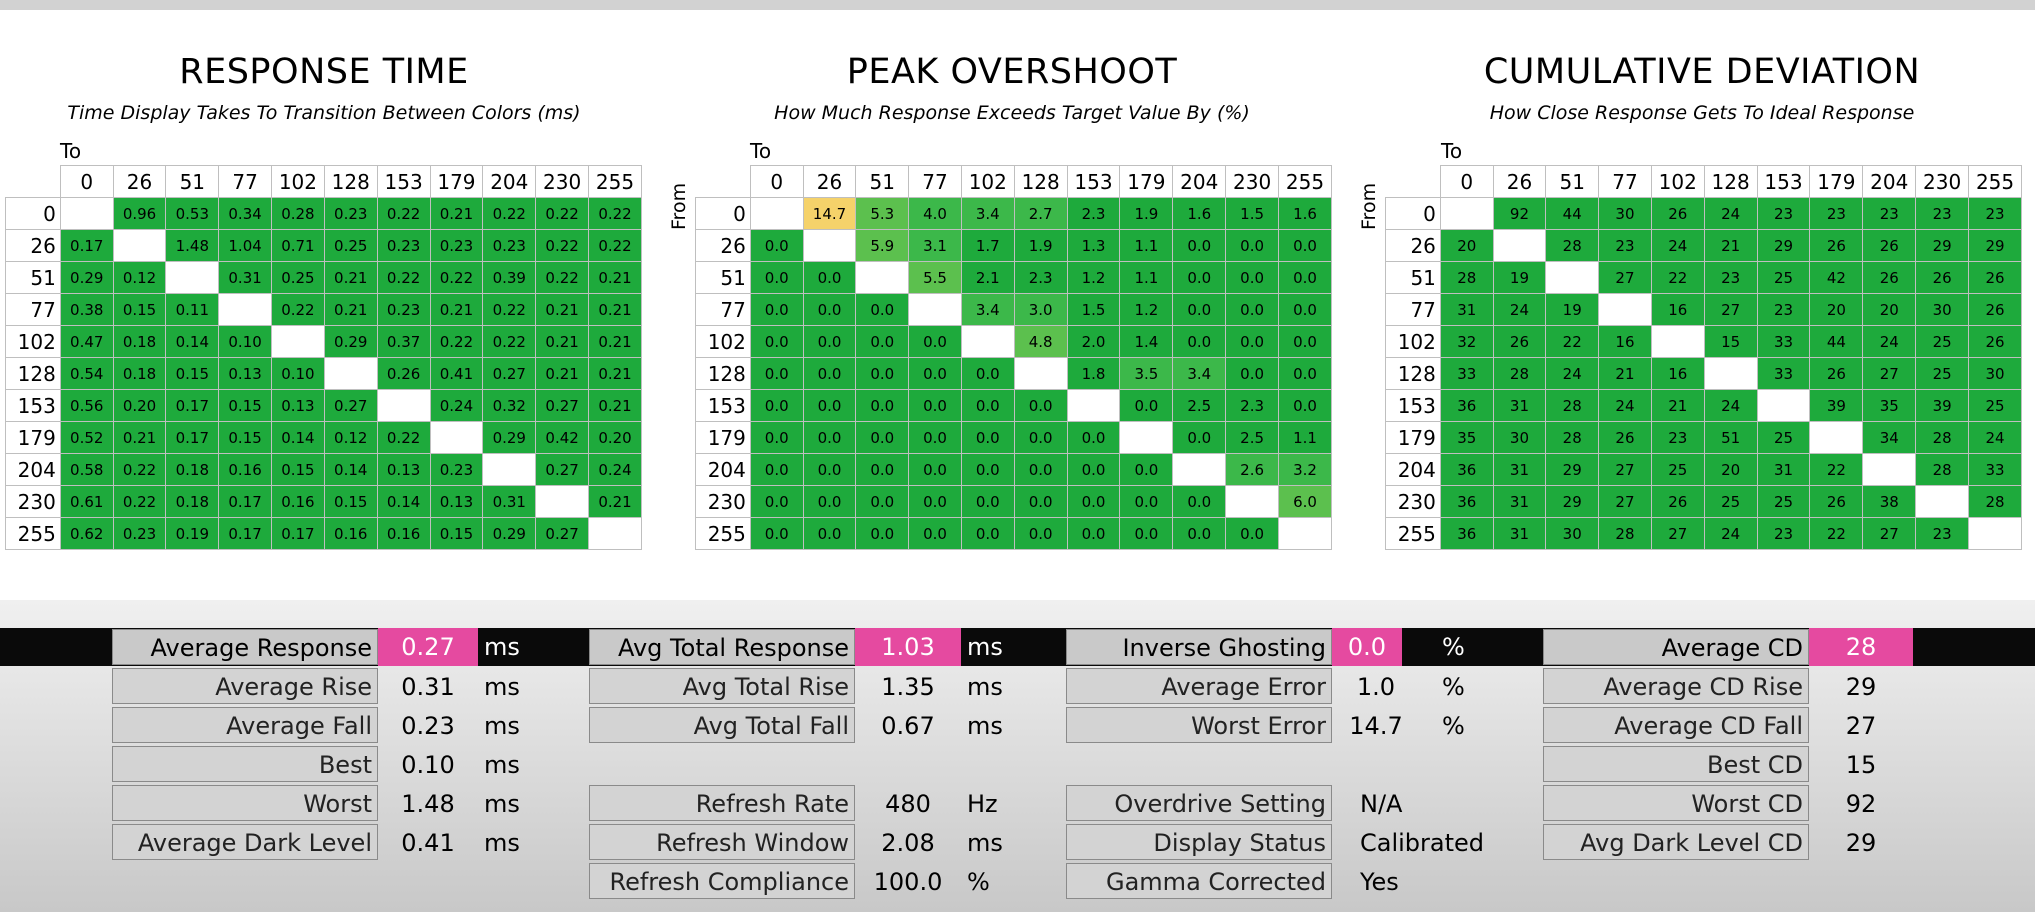  I want to click on heatmap-cell: 20, so click(1889, 309).